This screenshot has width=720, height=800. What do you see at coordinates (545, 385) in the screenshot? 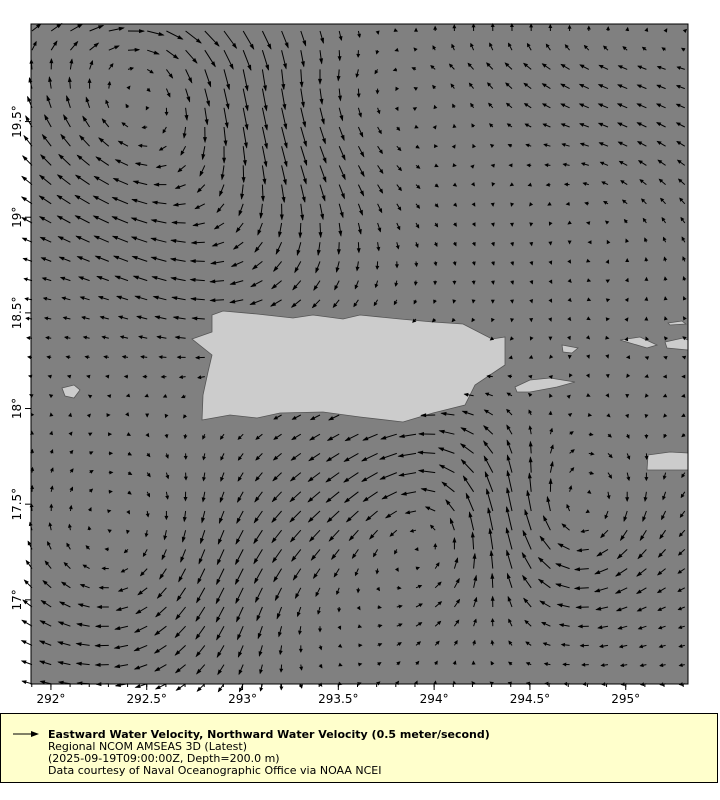
I see `vieques` at bounding box center [545, 385].